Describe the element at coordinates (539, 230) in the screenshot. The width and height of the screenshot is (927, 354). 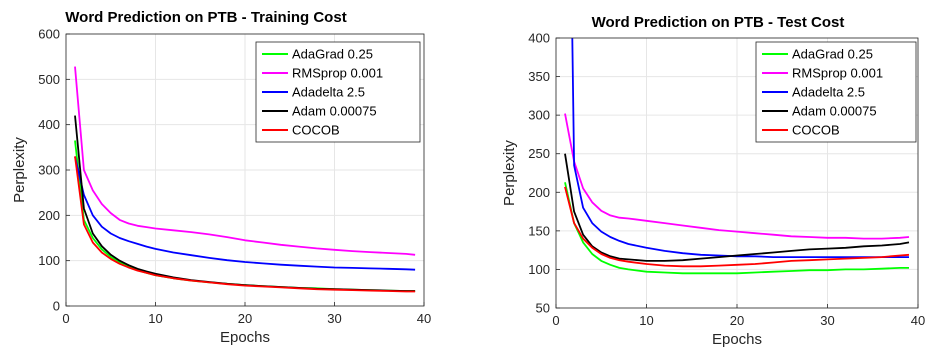
I see `y-tick-label: 150` at that location.